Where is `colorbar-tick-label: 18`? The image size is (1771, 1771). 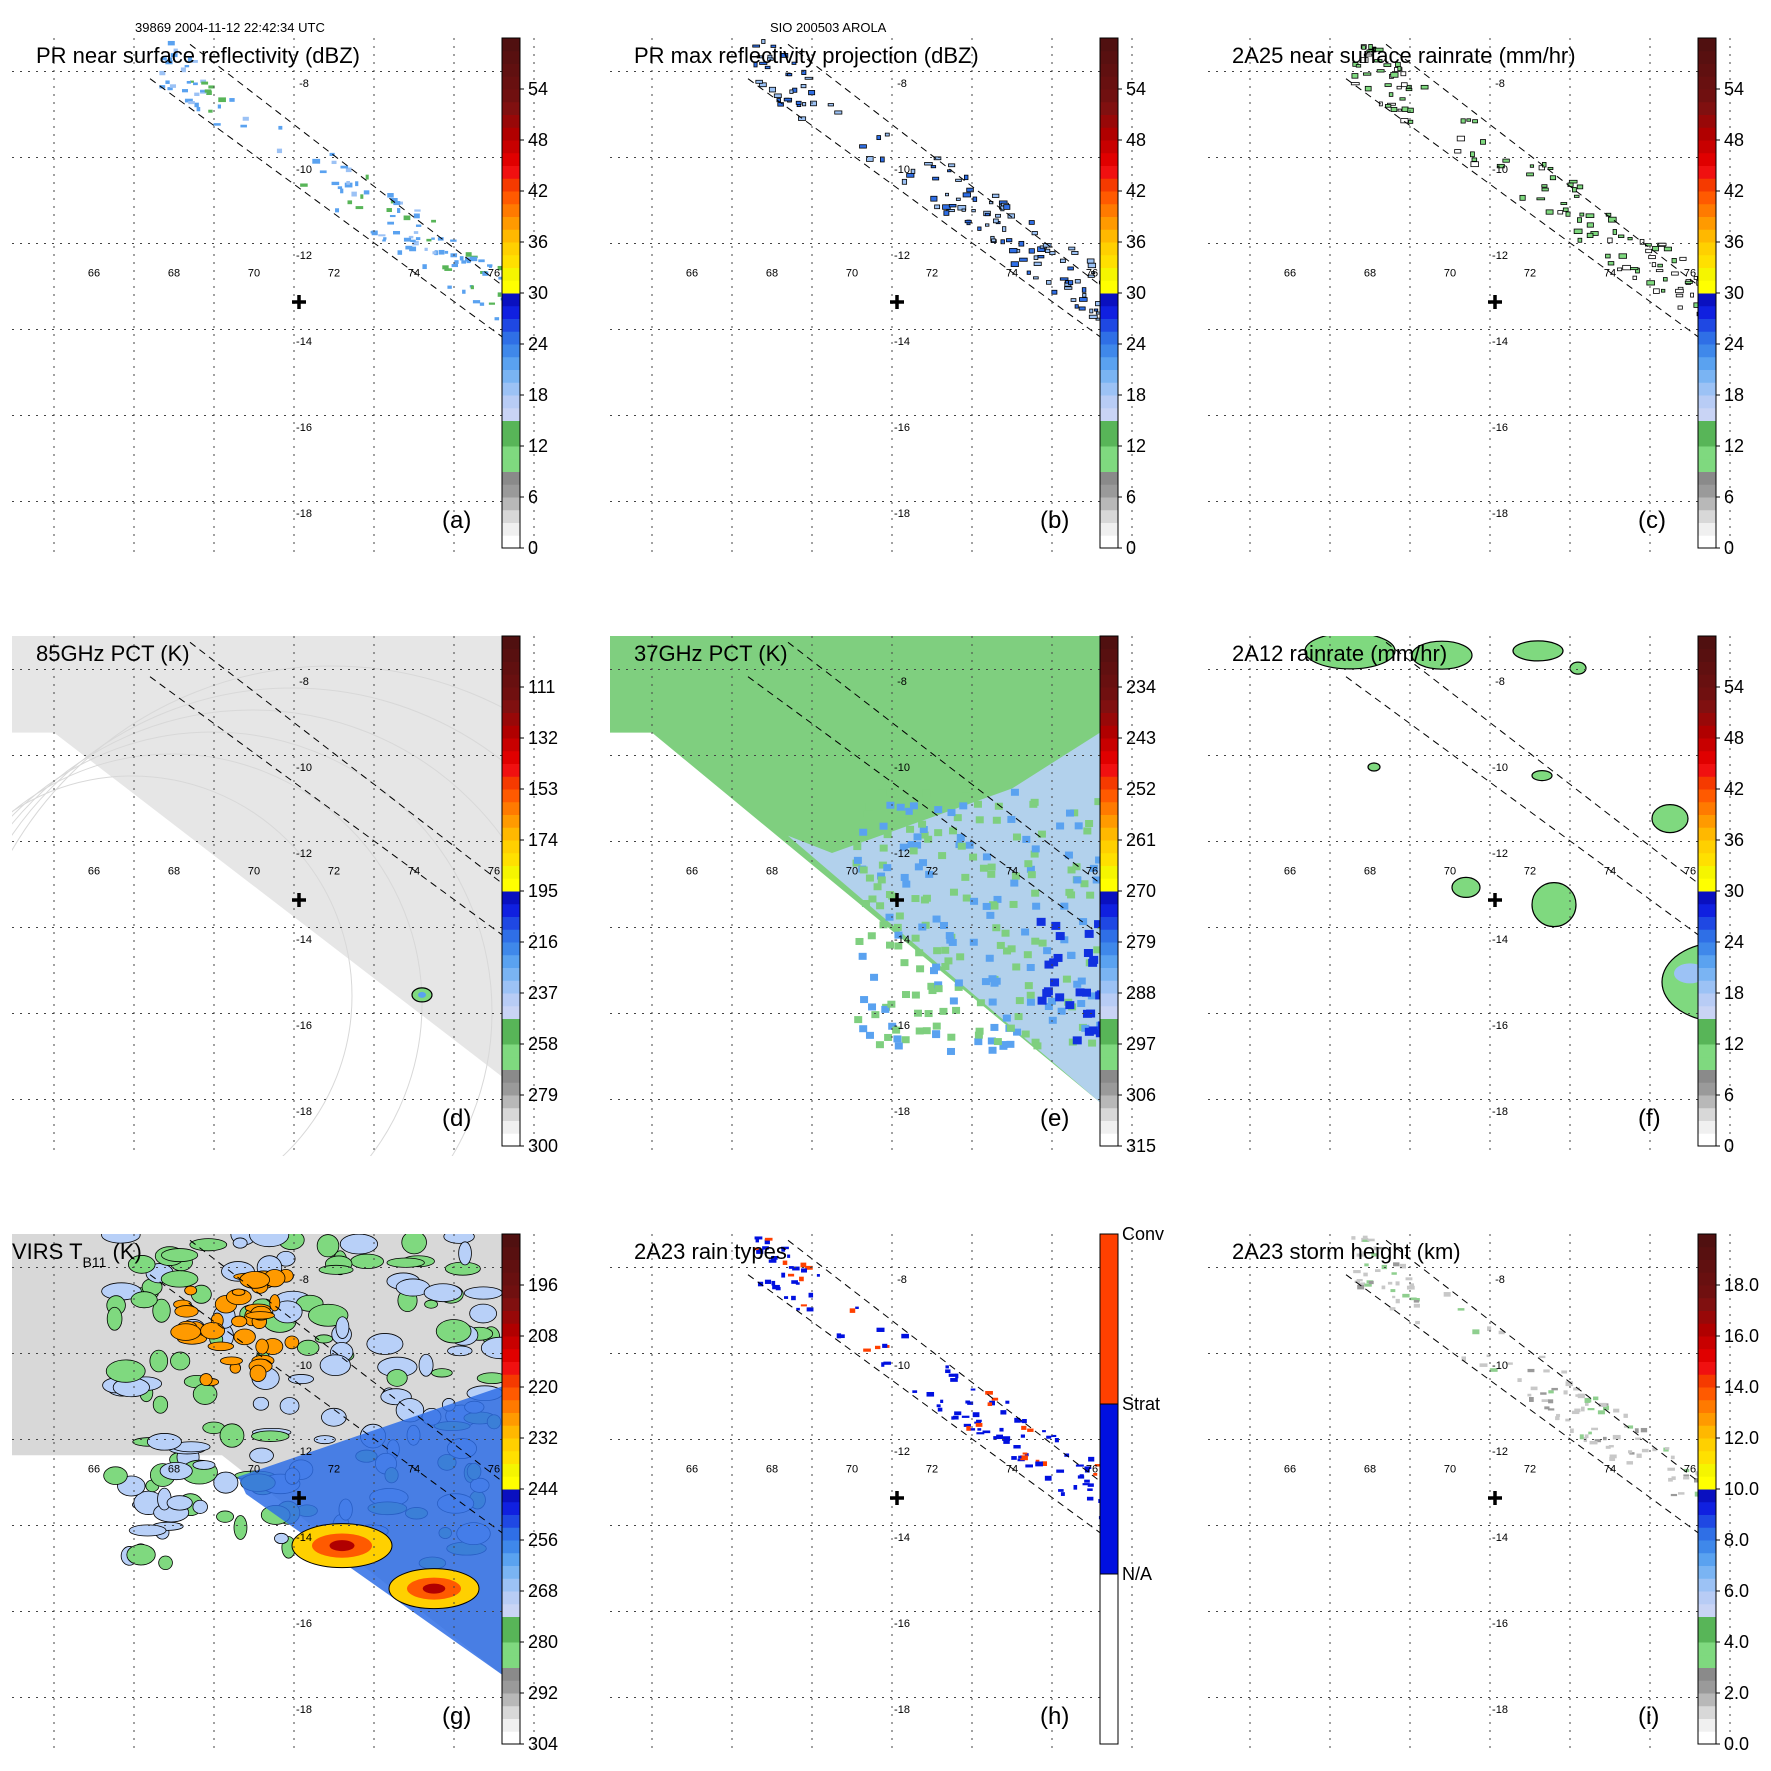 colorbar-tick-label: 18 is located at coordinates (538, 395).